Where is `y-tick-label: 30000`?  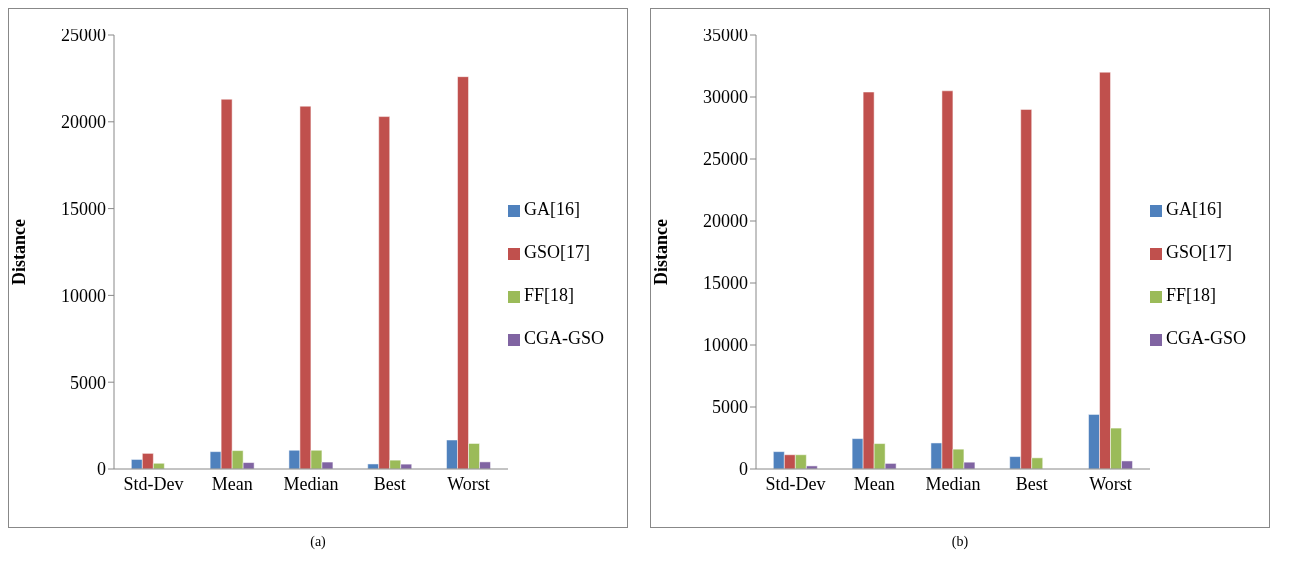 y-tick-label: 30000 is located at coordinates (725, 97).